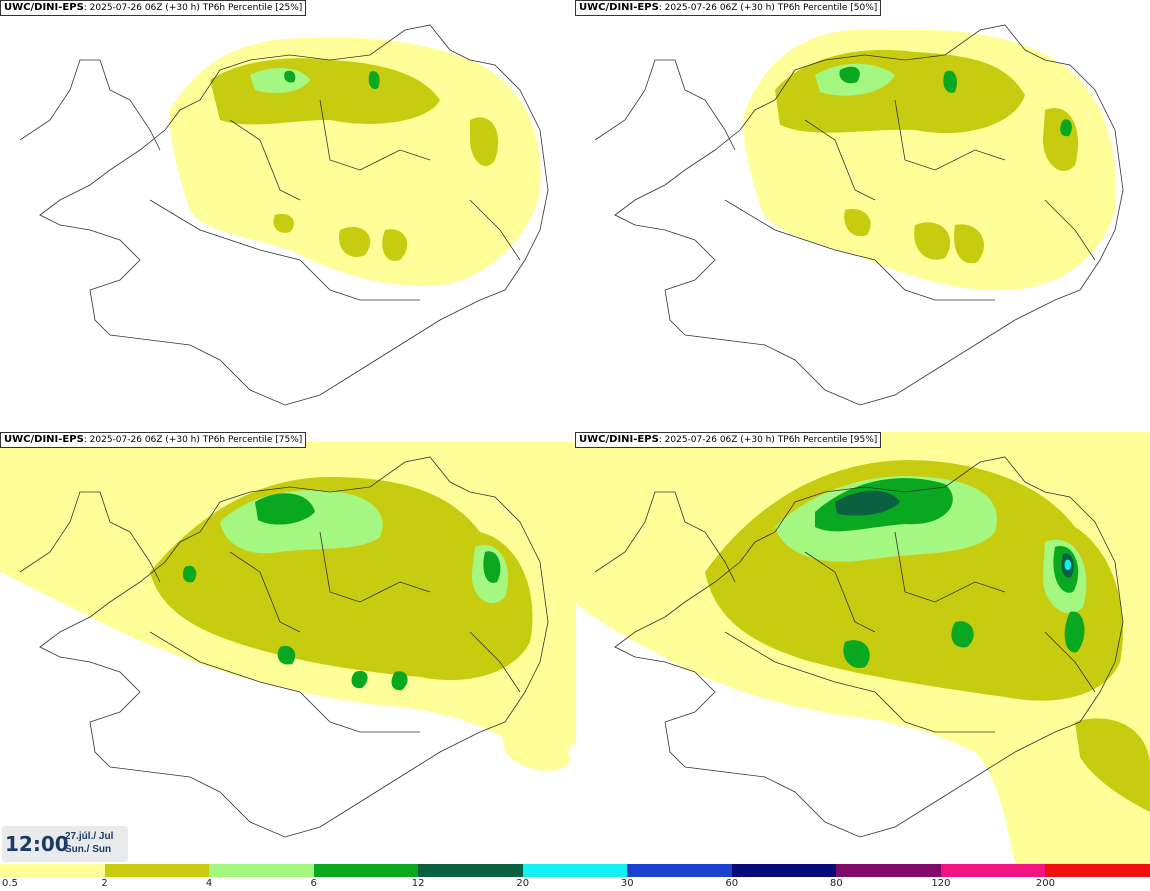  I want to click on valid-time: 12:00, so click(37, 844).